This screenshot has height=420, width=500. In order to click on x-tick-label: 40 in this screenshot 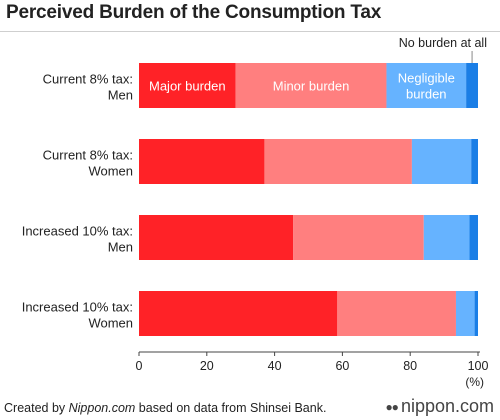, I will do `click(275, 366)`.